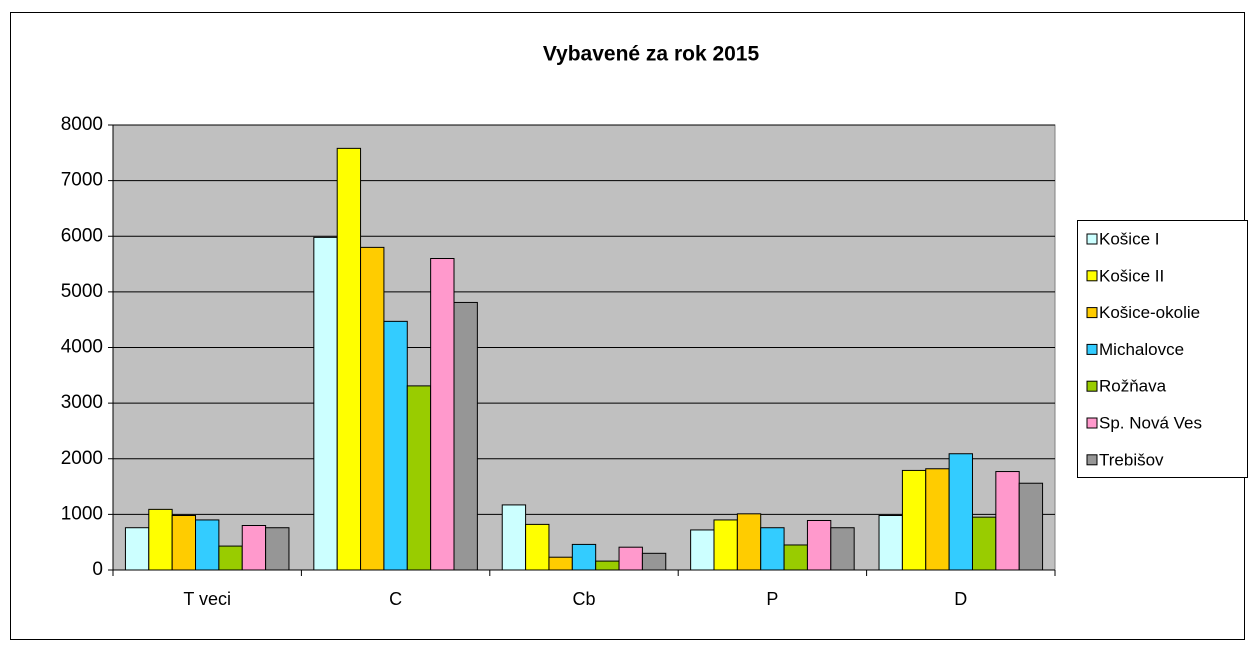 This screenshot has width=1253, height=649. Describe the element at coordinates (82, 402) in the screenshot. I see `y-tick-label: 3000` at that location.